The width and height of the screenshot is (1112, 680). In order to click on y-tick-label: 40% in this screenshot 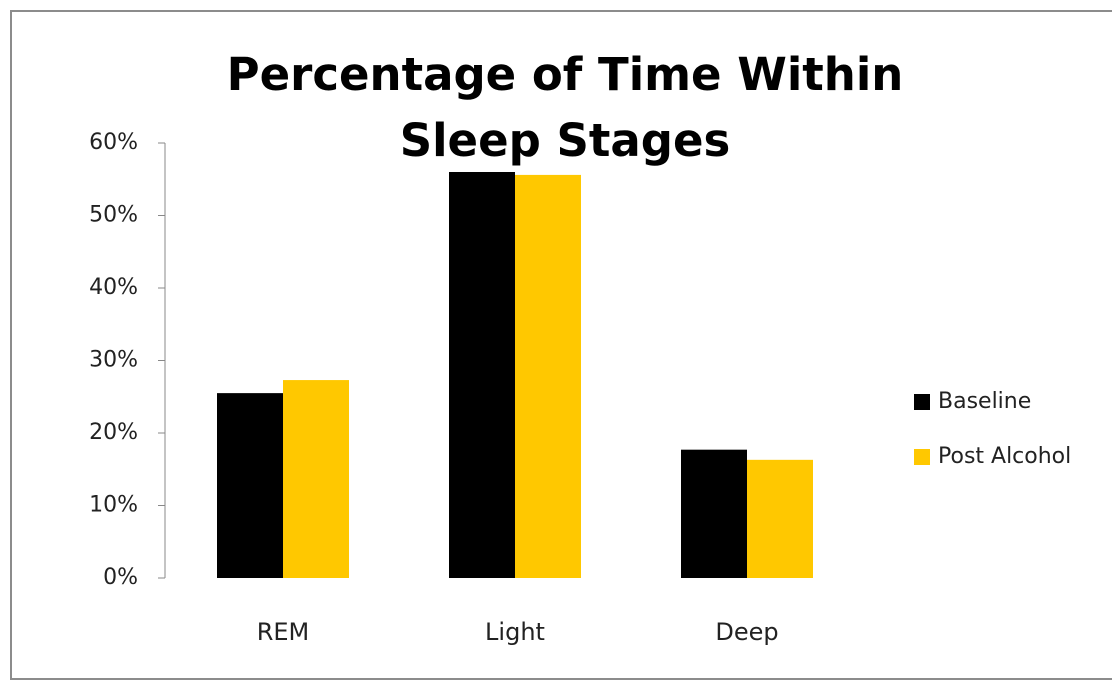, I will do `click(113, 287)`.